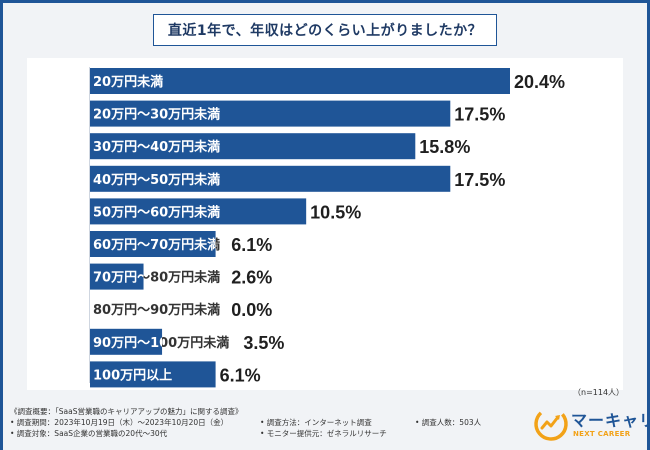 This screenshot has height=450, width=650. I want to click on frame-top-border, so click(325, 1).